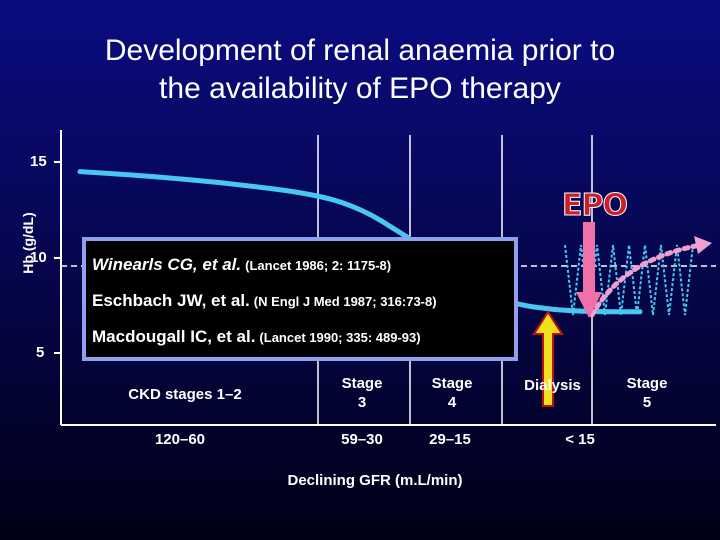  I want to click on title-line-2: the availability of EPO therapy, so click(360, 88).